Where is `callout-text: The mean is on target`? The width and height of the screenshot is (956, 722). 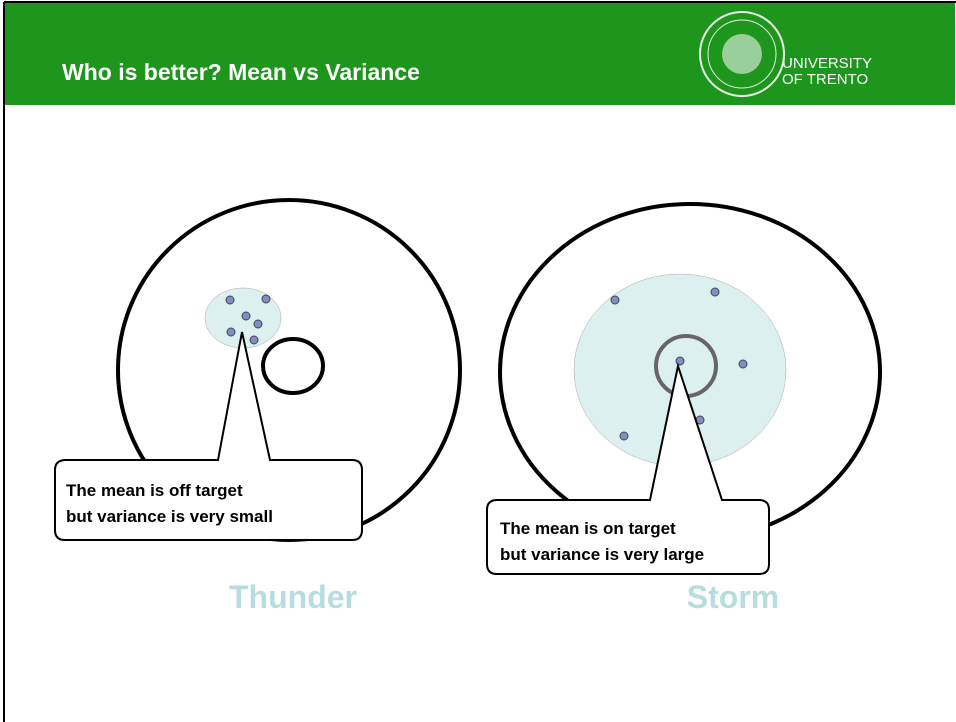
callout-text: The mean is on target is located at coordinates (588, 528).